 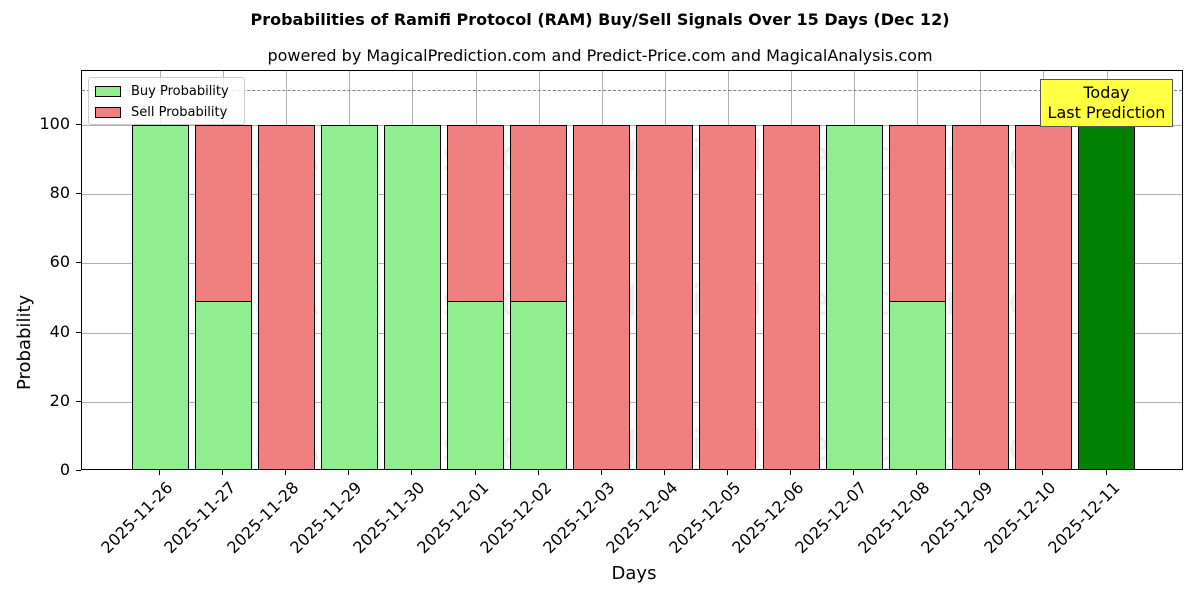 I want to click on legend-sell-label: Sell Probability, so click(x=179, y=112).